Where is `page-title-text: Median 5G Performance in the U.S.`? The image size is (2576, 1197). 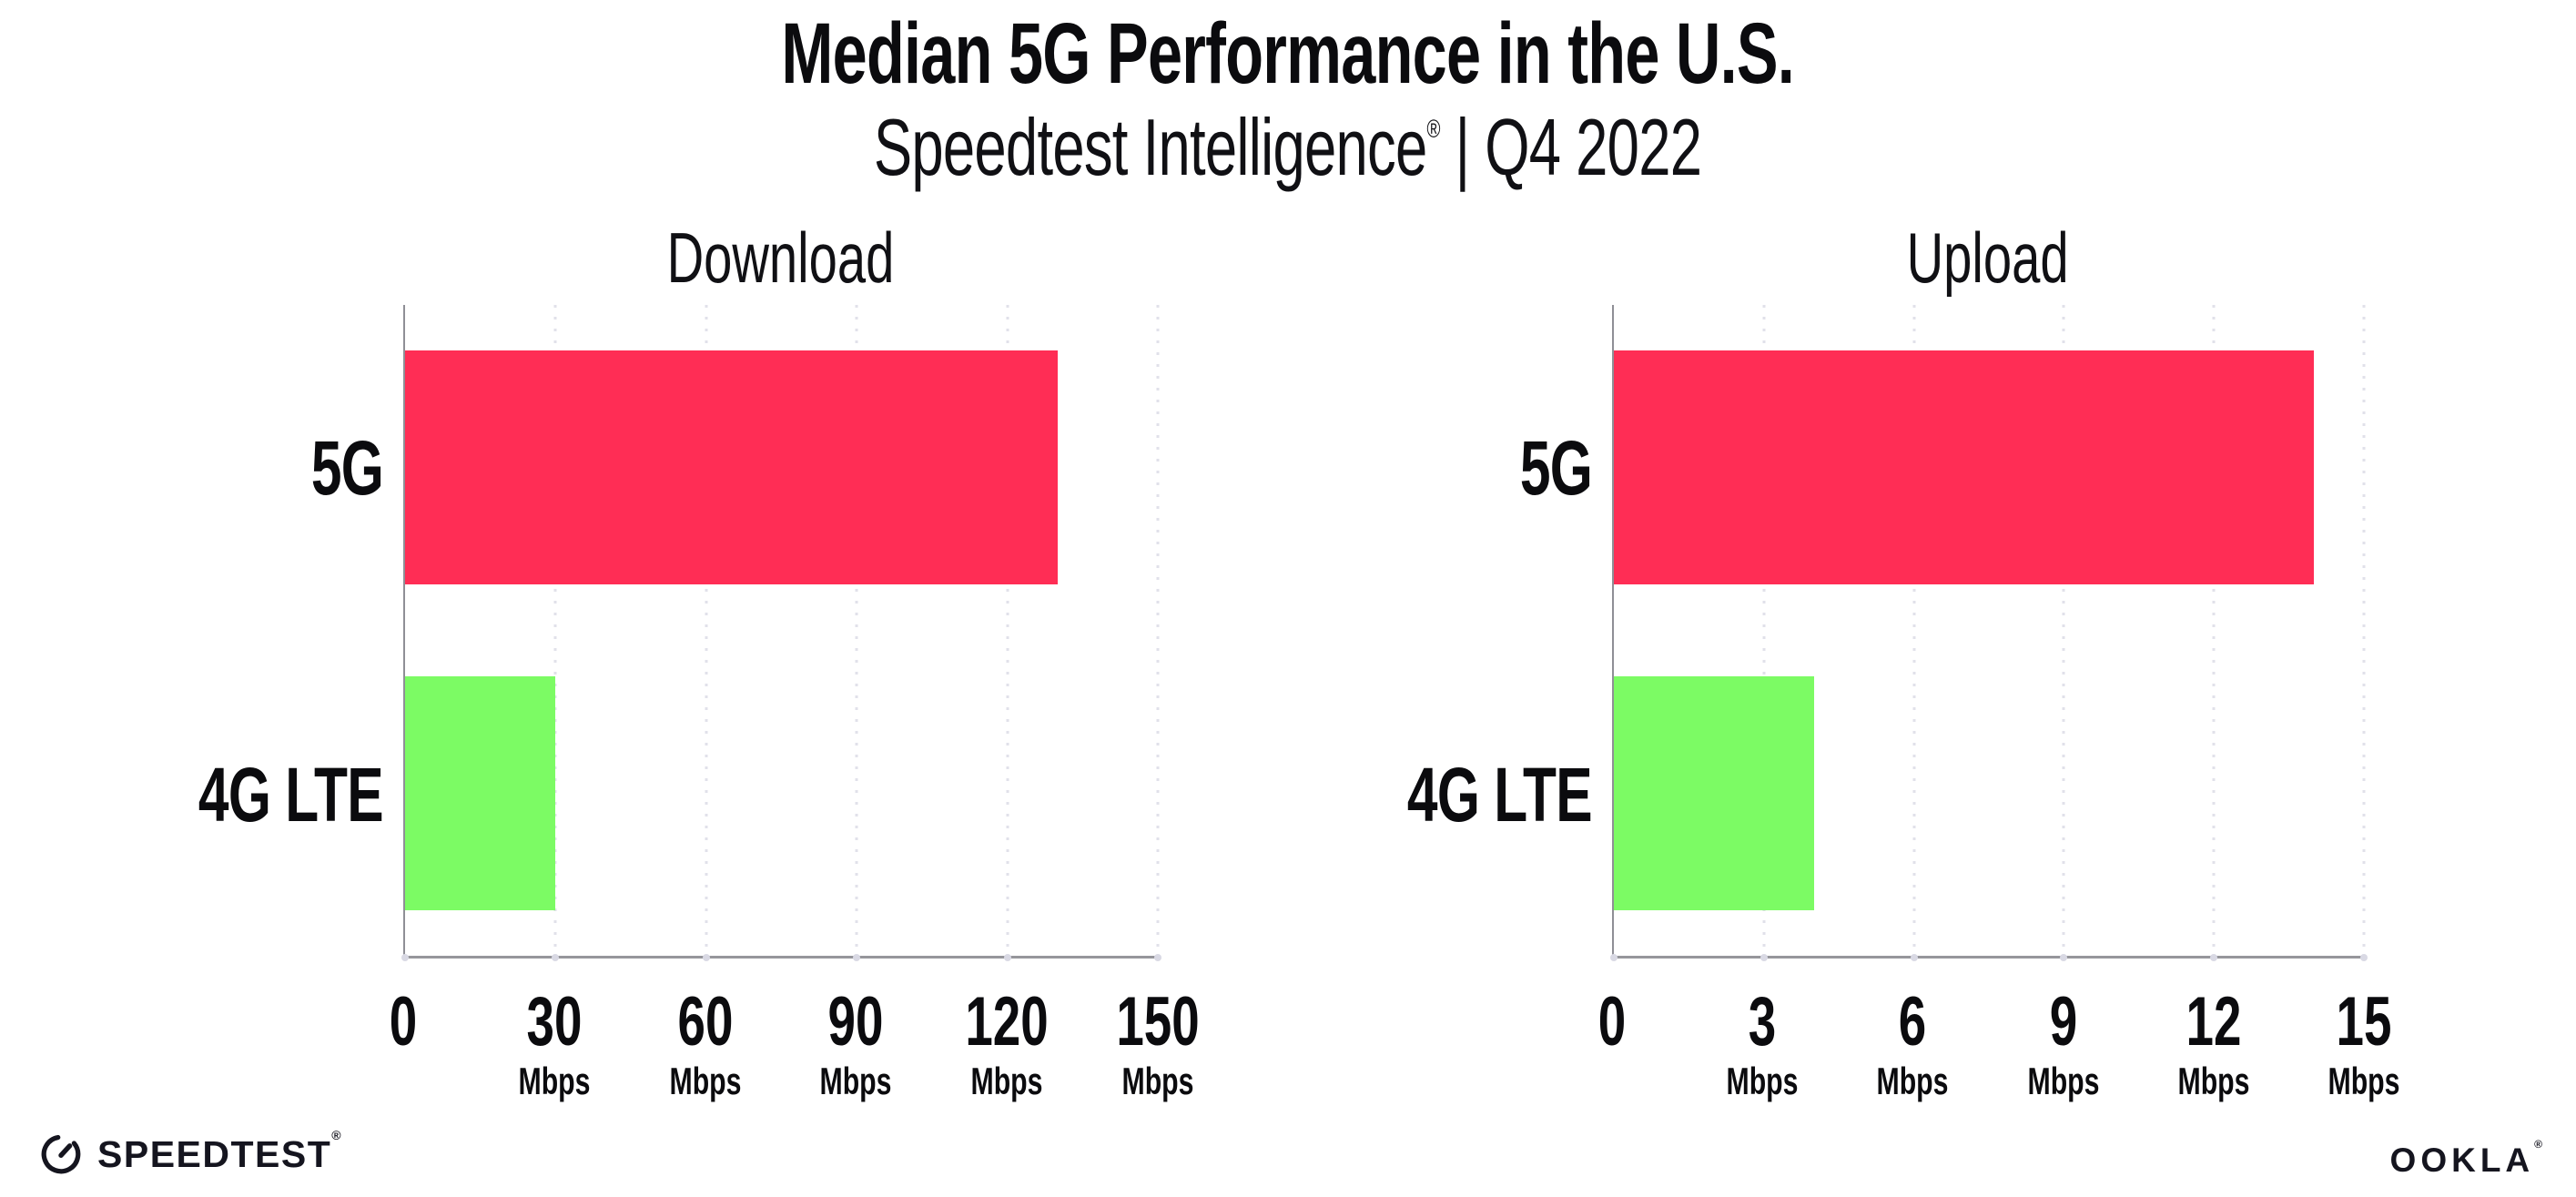
page-title-text: Median 5G Performance in the U.S. is located at coordinates (1288, 54).